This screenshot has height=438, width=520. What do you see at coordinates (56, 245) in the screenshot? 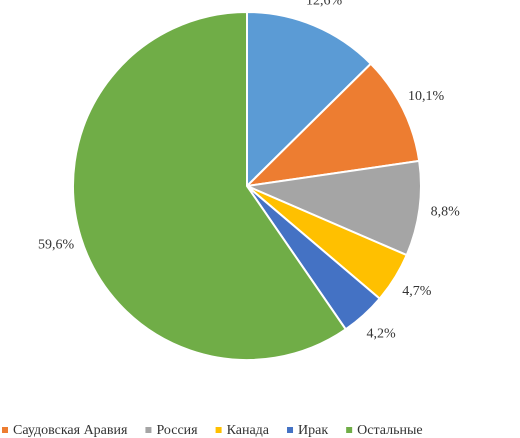
I see `data-label: 59,6%` at bounding box center [56, 245].